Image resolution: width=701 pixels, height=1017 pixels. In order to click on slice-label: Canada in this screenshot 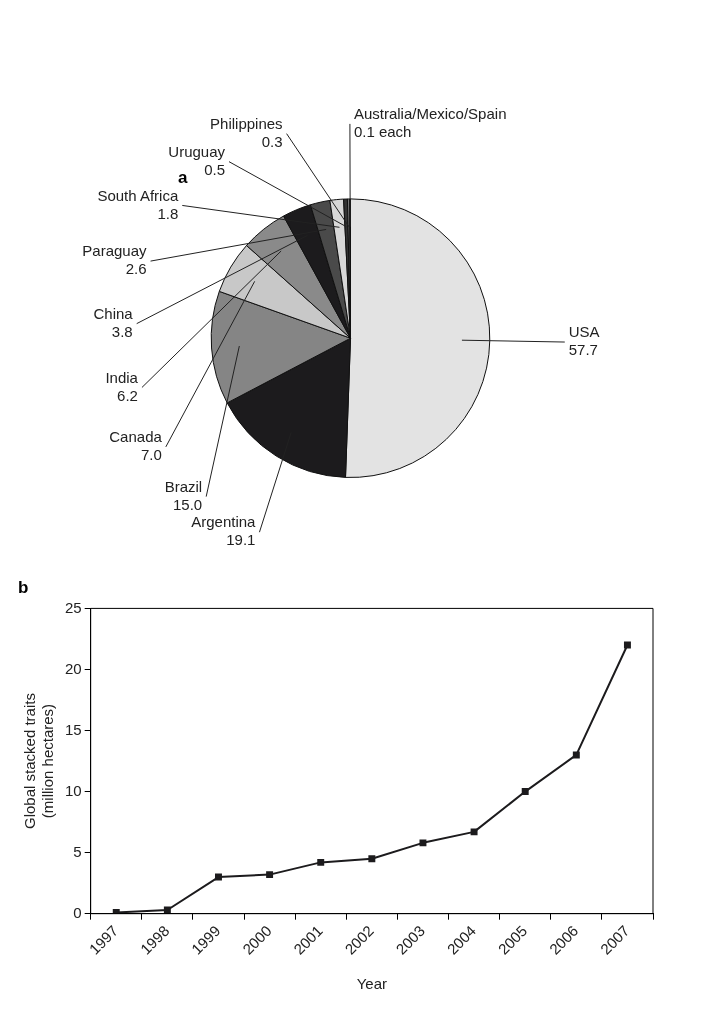, I will do `click(136, 437)`.